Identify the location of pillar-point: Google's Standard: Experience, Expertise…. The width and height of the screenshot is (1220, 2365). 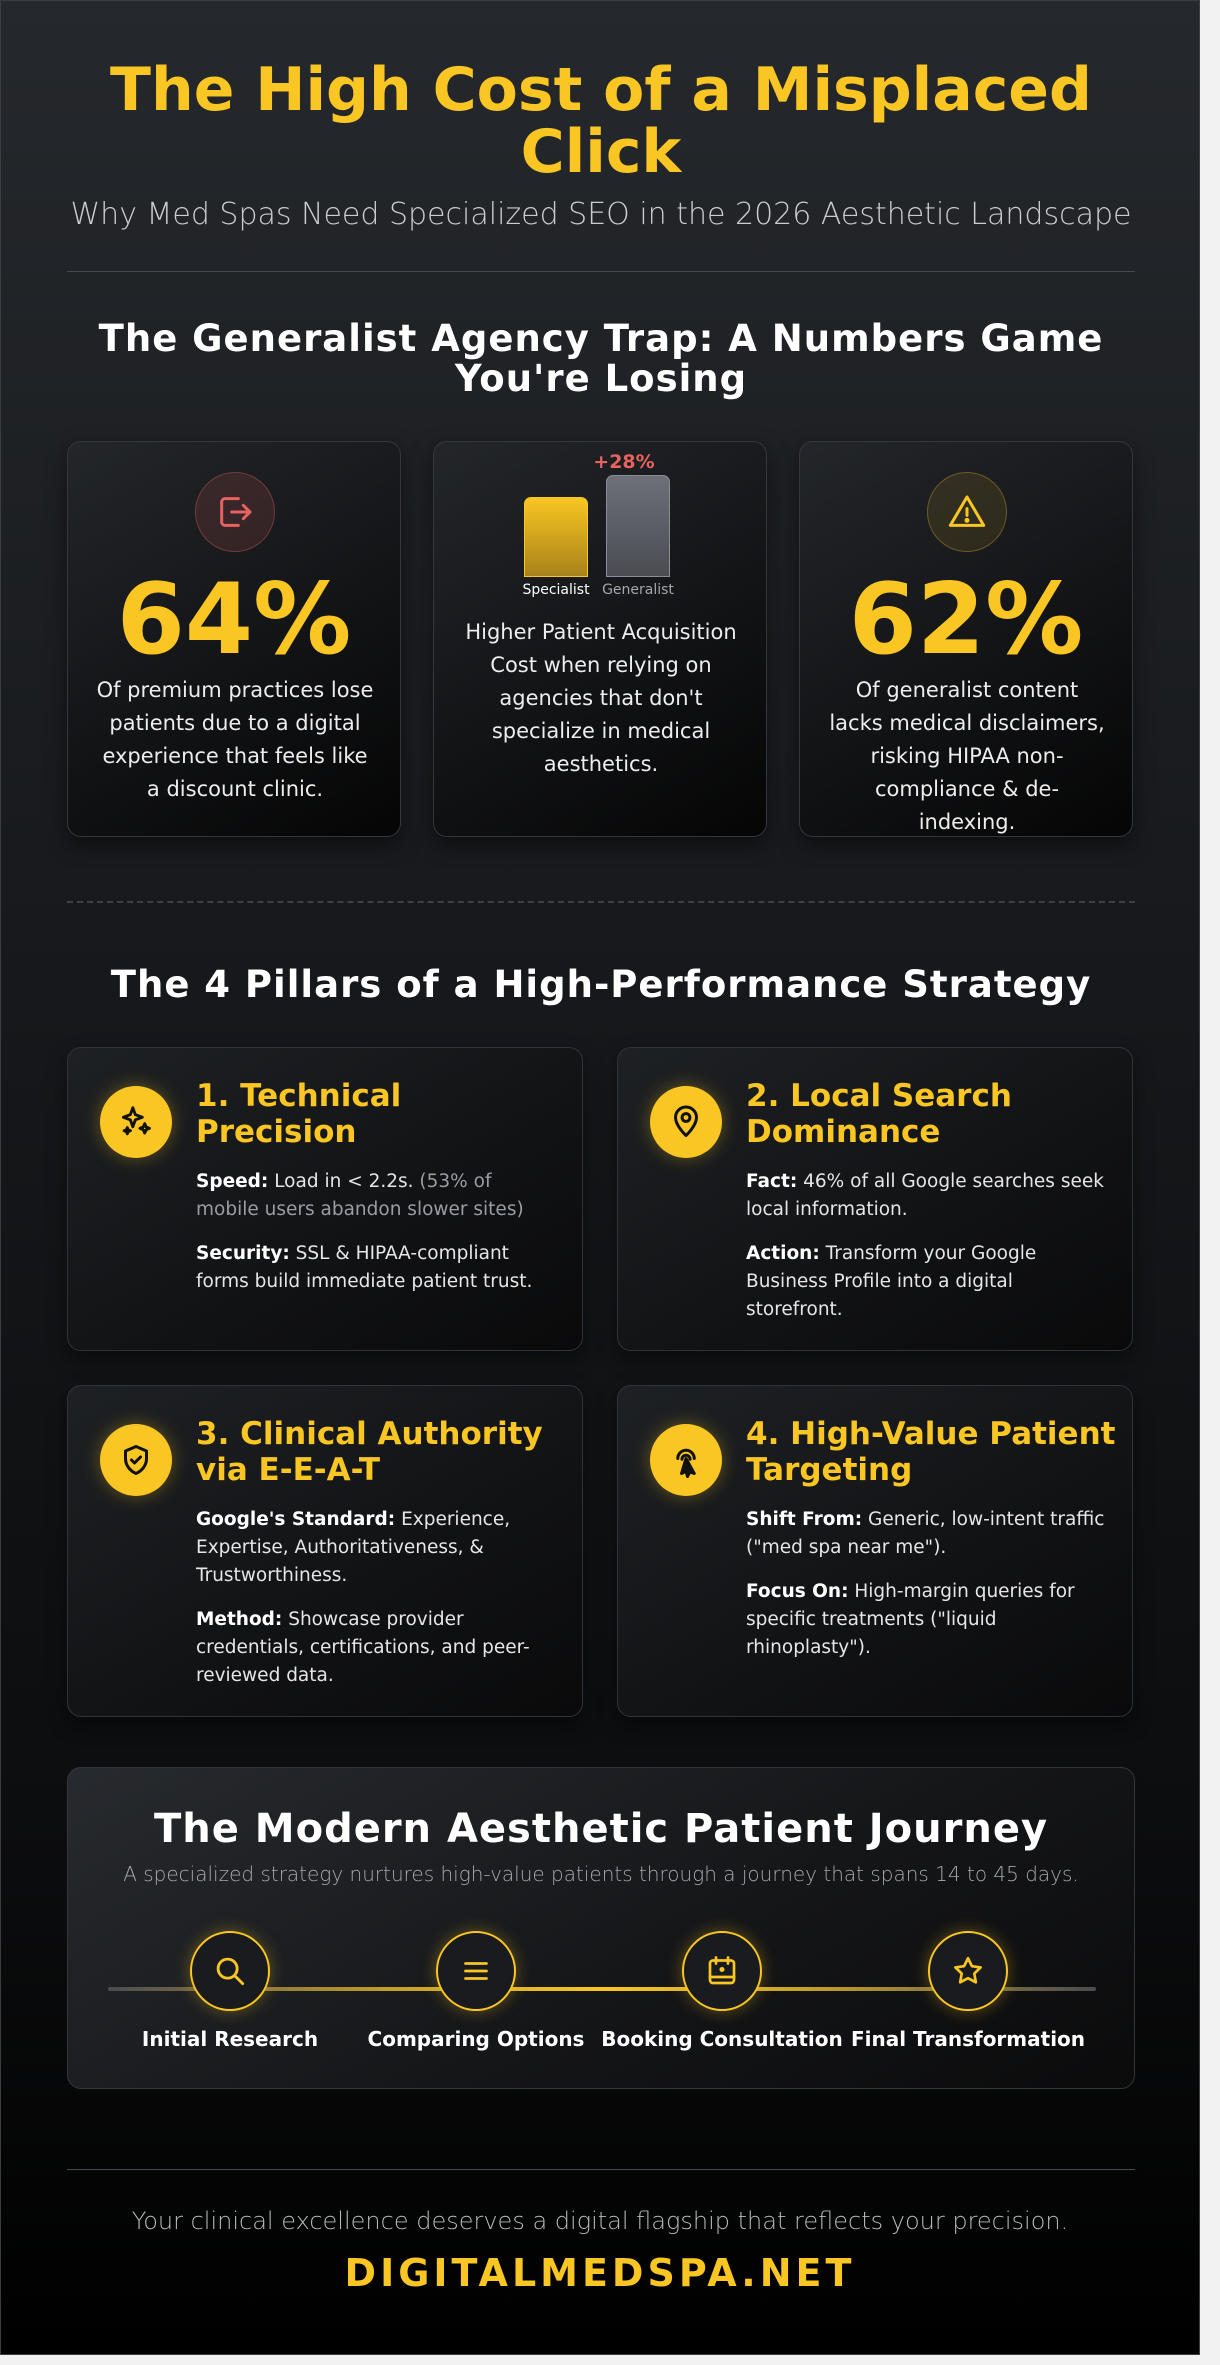
(353, 1547).